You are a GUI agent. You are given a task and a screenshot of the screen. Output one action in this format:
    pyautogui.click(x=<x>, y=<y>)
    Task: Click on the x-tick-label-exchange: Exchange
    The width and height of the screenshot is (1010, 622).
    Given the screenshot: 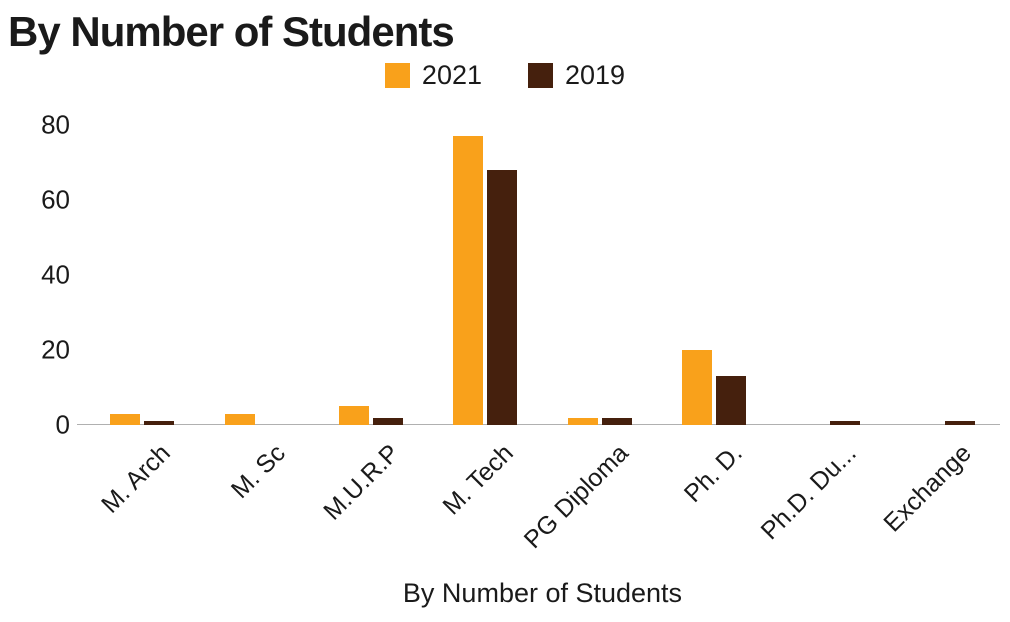 What is the action you would take?
    pyautogui.click(x=927, y=488)
    